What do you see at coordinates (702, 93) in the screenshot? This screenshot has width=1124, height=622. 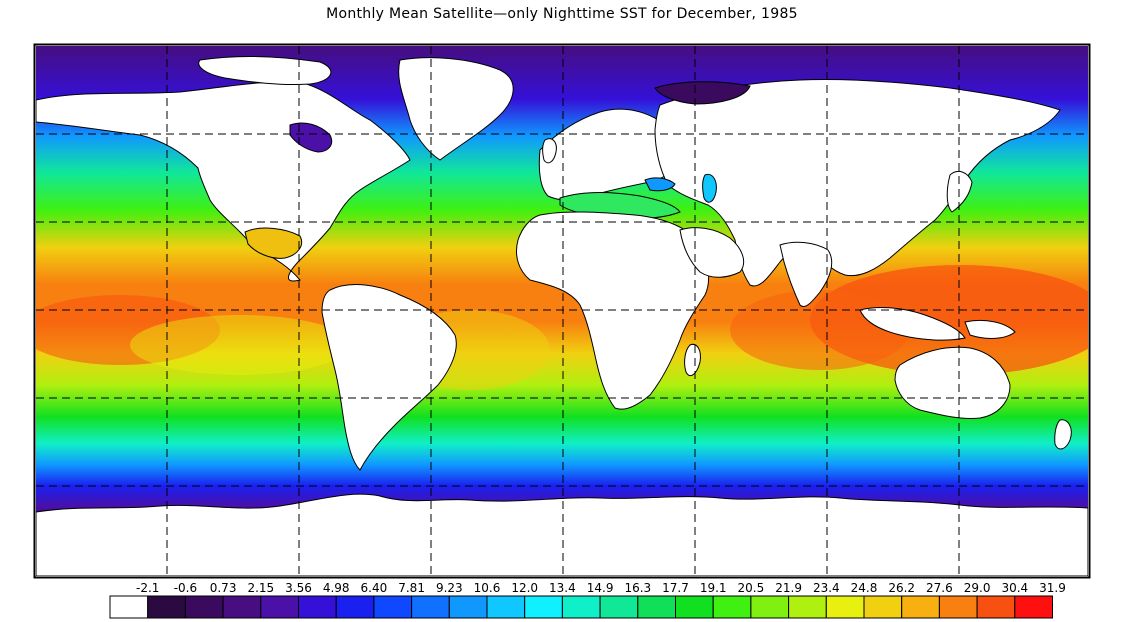 I see `barents-sea` at bounding box center [702, 93].